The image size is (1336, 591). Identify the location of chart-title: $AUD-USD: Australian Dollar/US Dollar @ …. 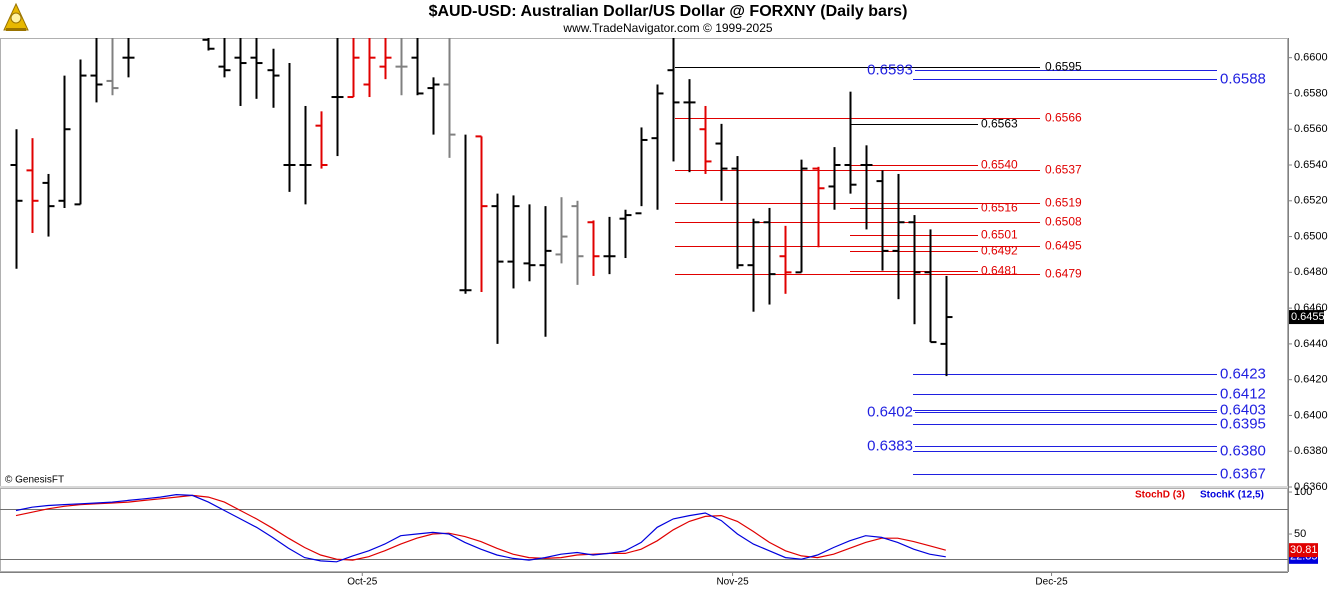
(668, 11).